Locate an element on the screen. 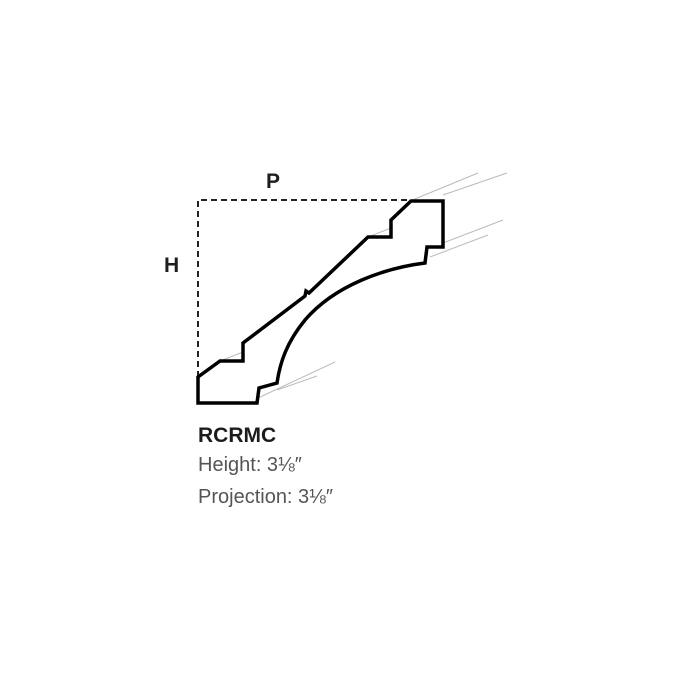  height-spec: Height: 3⅛″ is located at coordinates (250, 465).